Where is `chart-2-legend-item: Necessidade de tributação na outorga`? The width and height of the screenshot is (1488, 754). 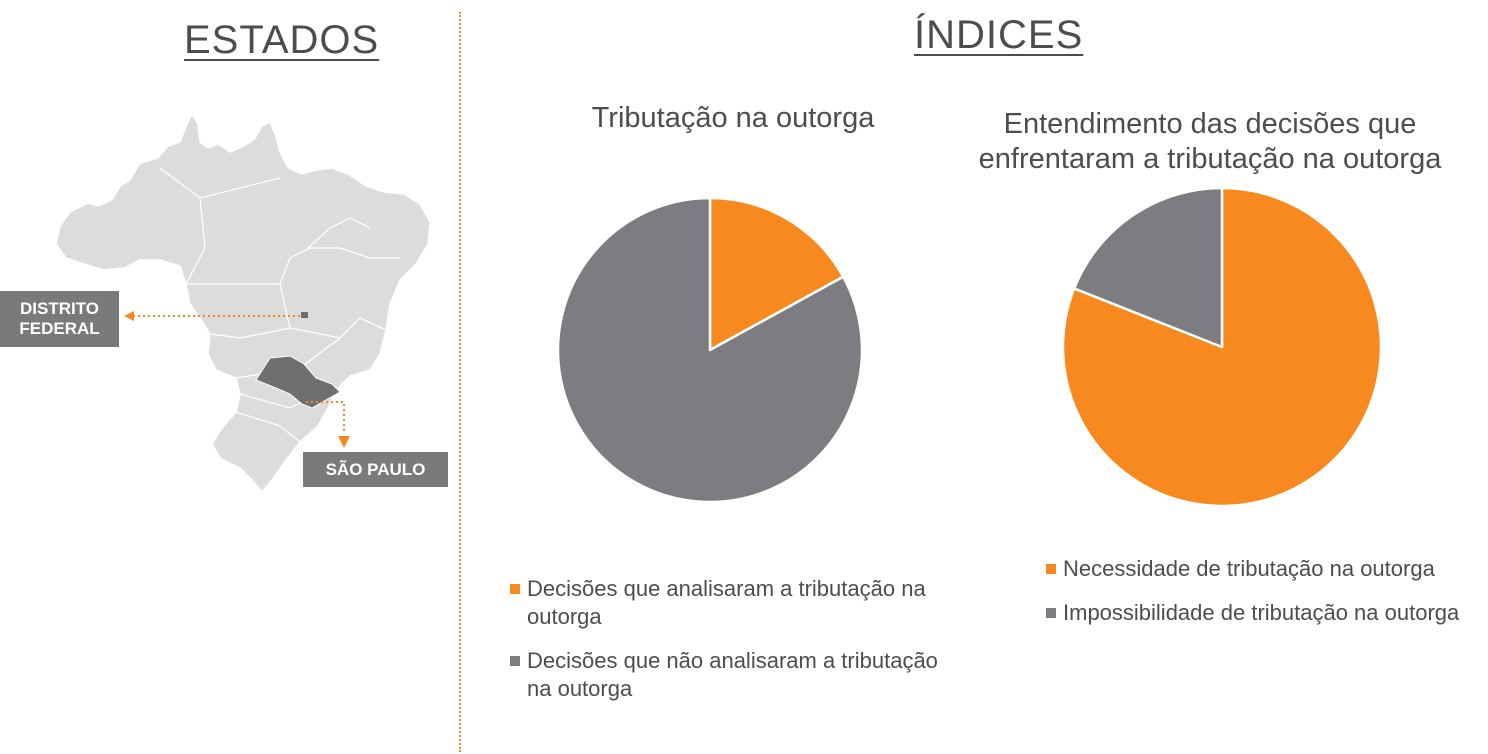 chart-2-legend-item: Necessidade de tributação na outorga is located at coordinates (1256, 569).